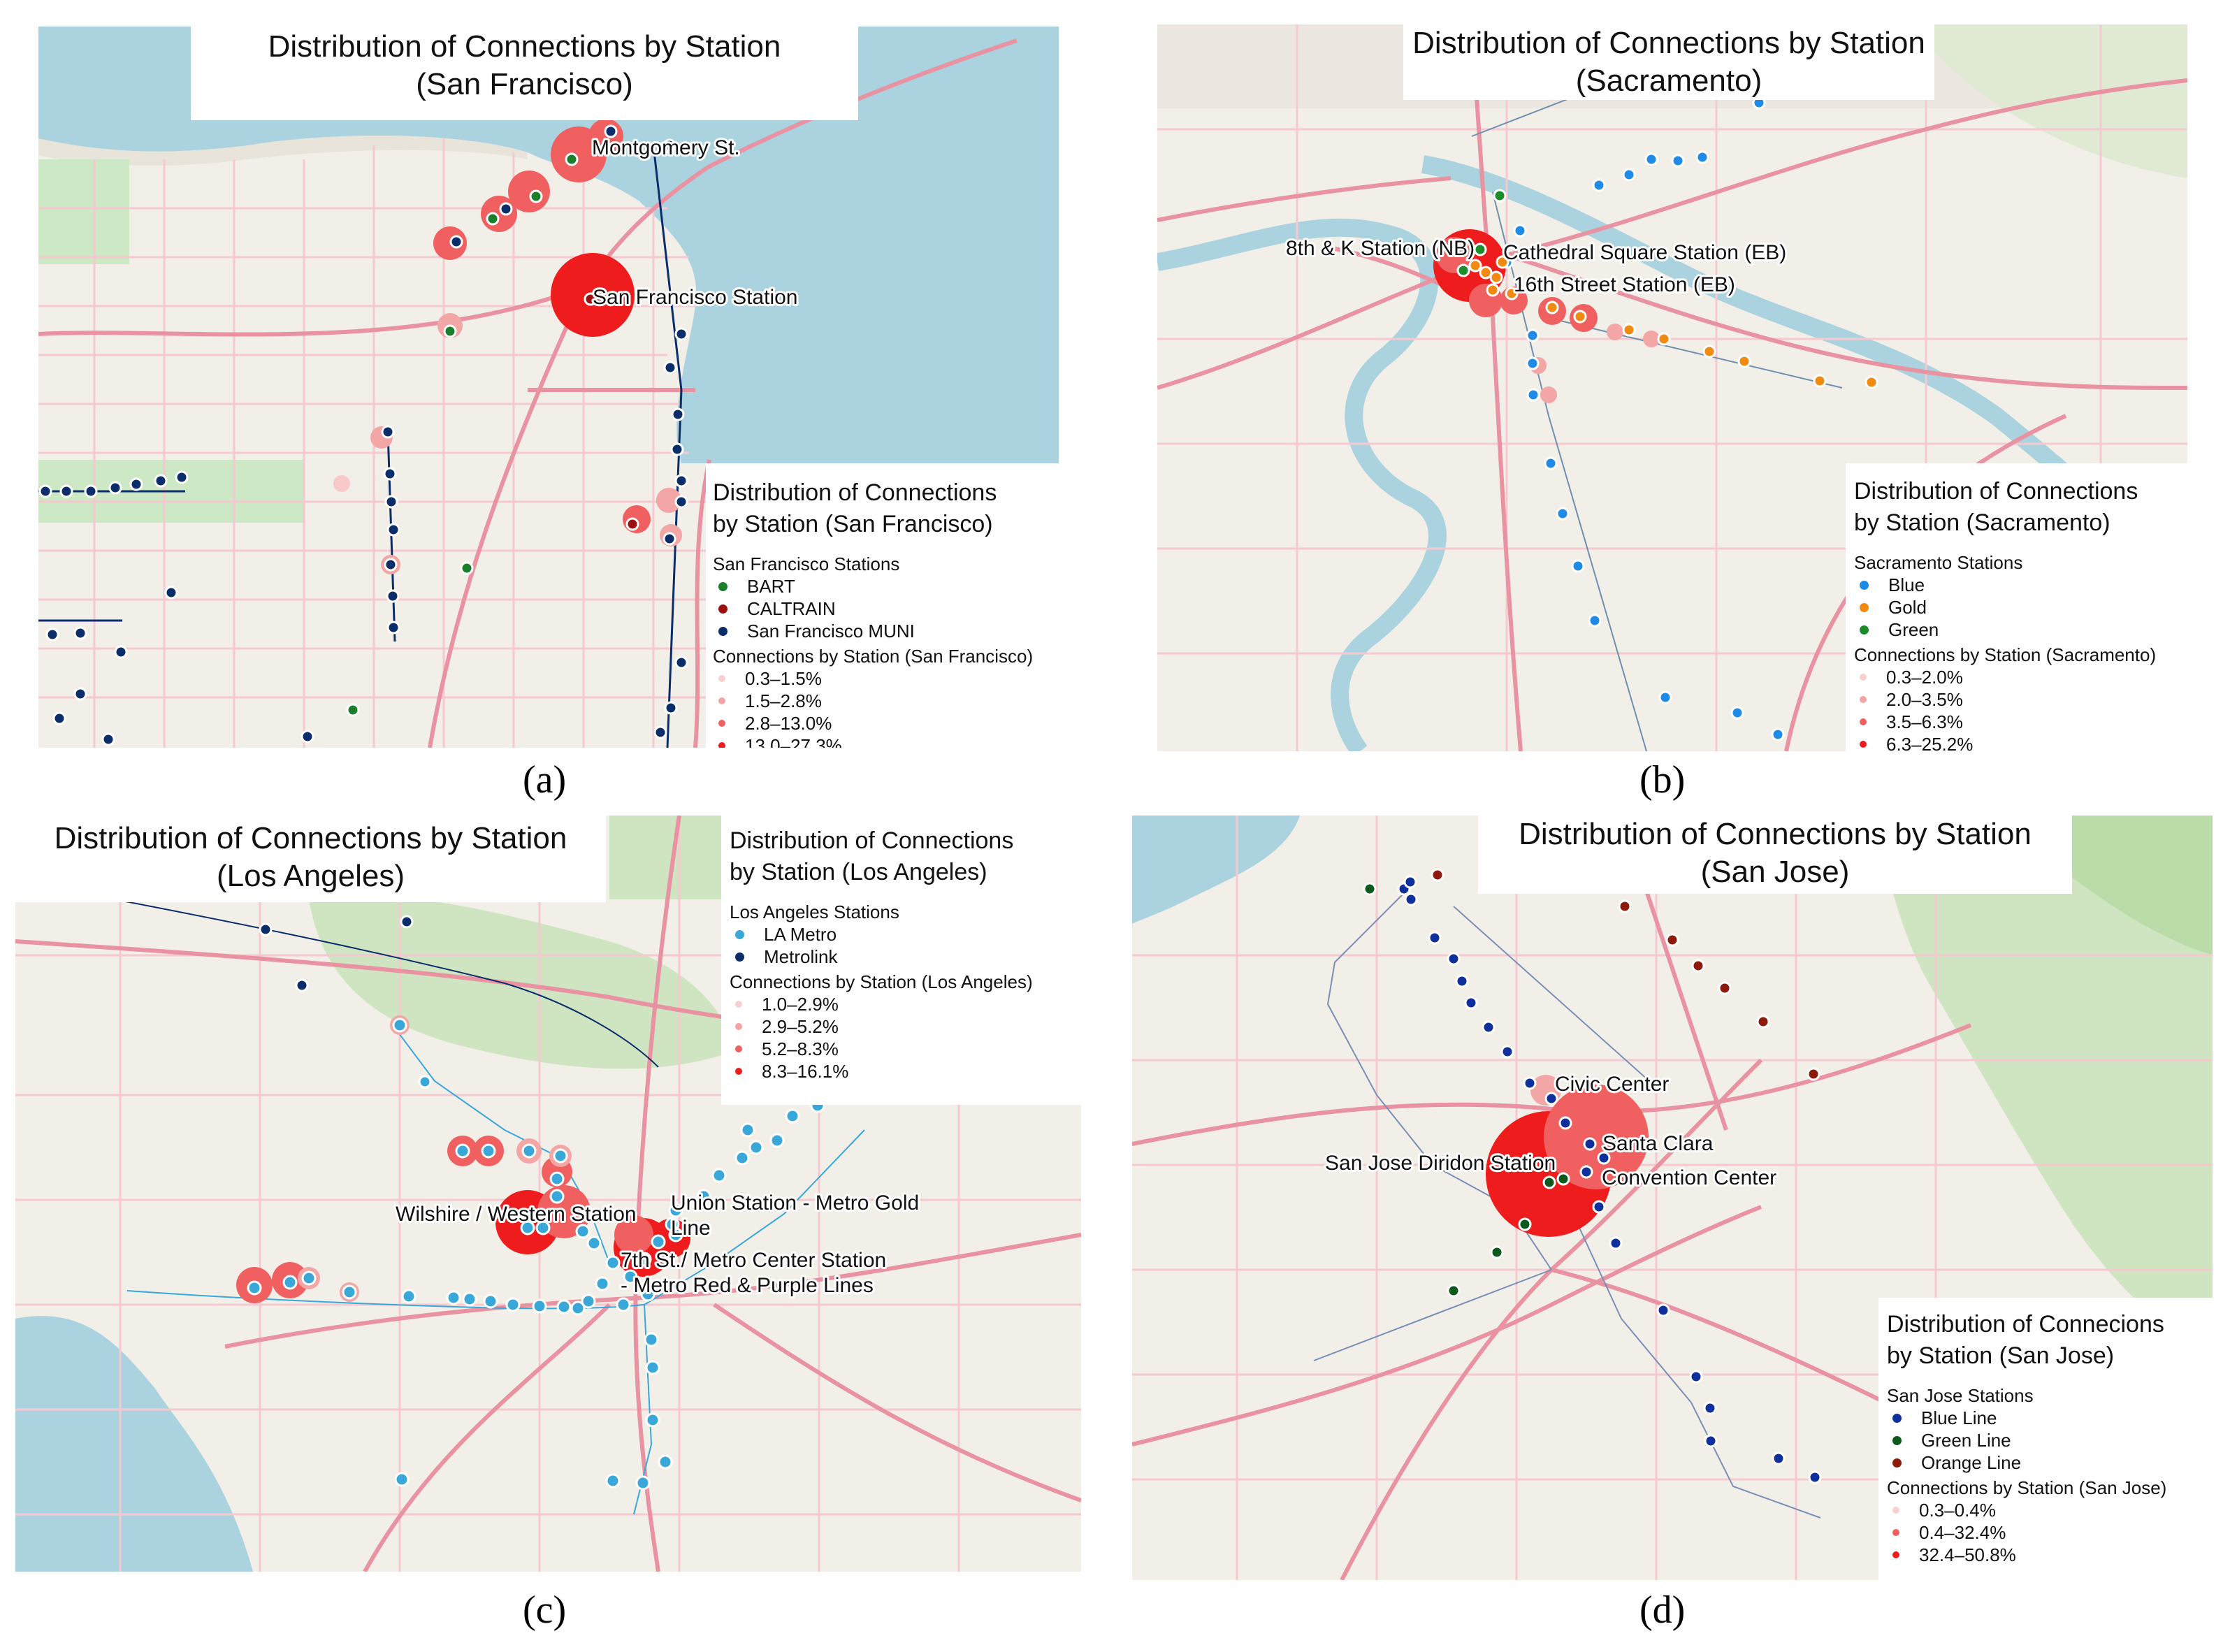  What do you see at coordinates (666, 147) in the screenshot?
I see `label-montgomery: Montgomery St.` at bounding box center [666, 147].